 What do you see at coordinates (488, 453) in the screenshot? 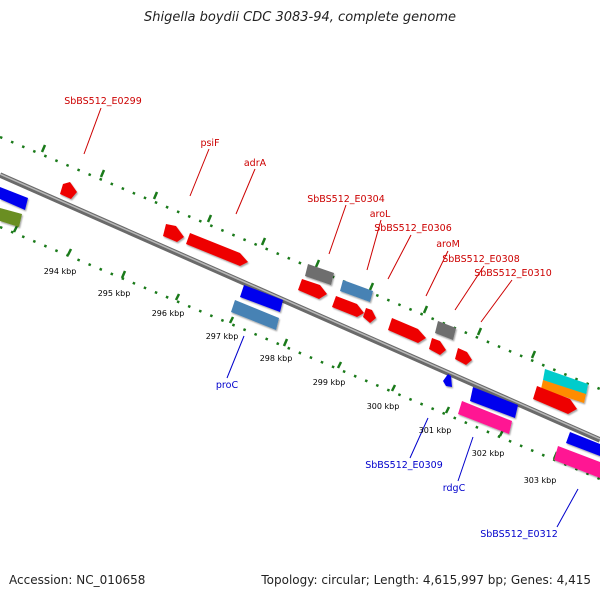
I see `kbp-label: 302 kbp` at bounding box center [488, 453].